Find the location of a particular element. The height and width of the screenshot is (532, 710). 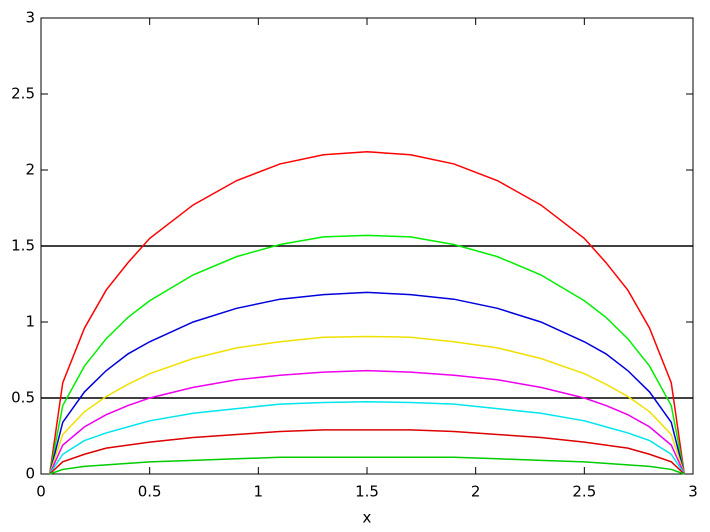

x-tick-label: 2.5 is located at coordinates (584, 492).